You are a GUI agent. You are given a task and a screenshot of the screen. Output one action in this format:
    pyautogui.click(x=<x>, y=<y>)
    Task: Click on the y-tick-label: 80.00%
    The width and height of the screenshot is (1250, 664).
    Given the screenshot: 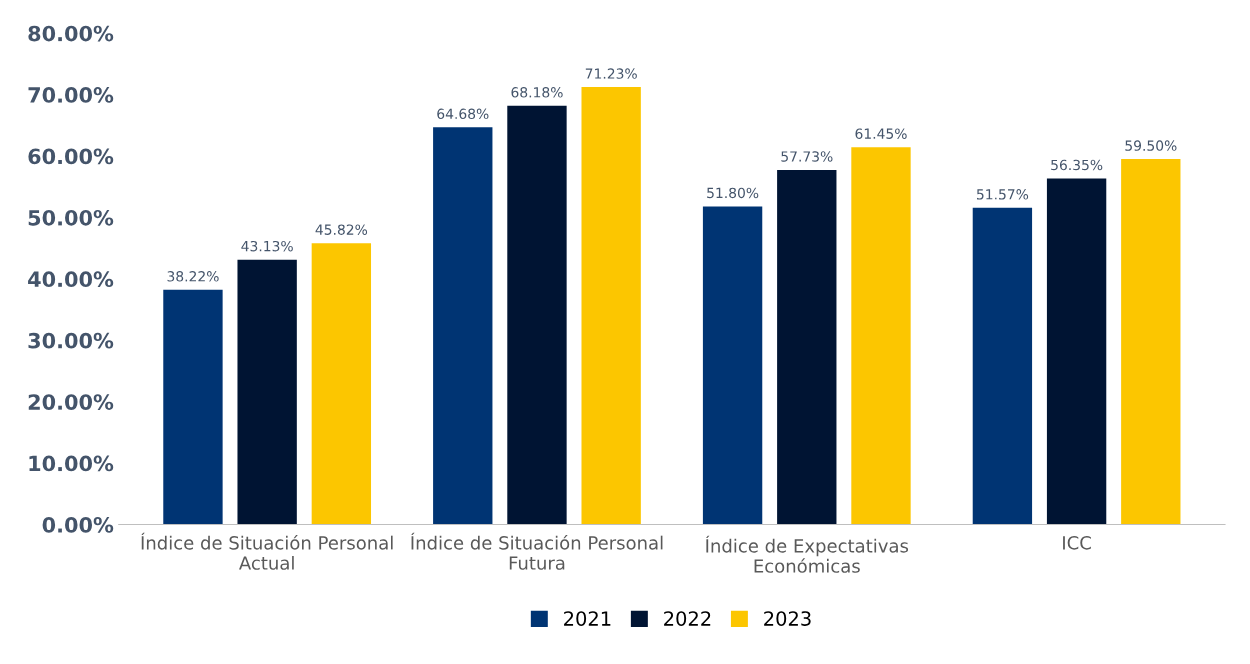 What is the action you would take?
    pyautogui.click(x=71, y=33)
    